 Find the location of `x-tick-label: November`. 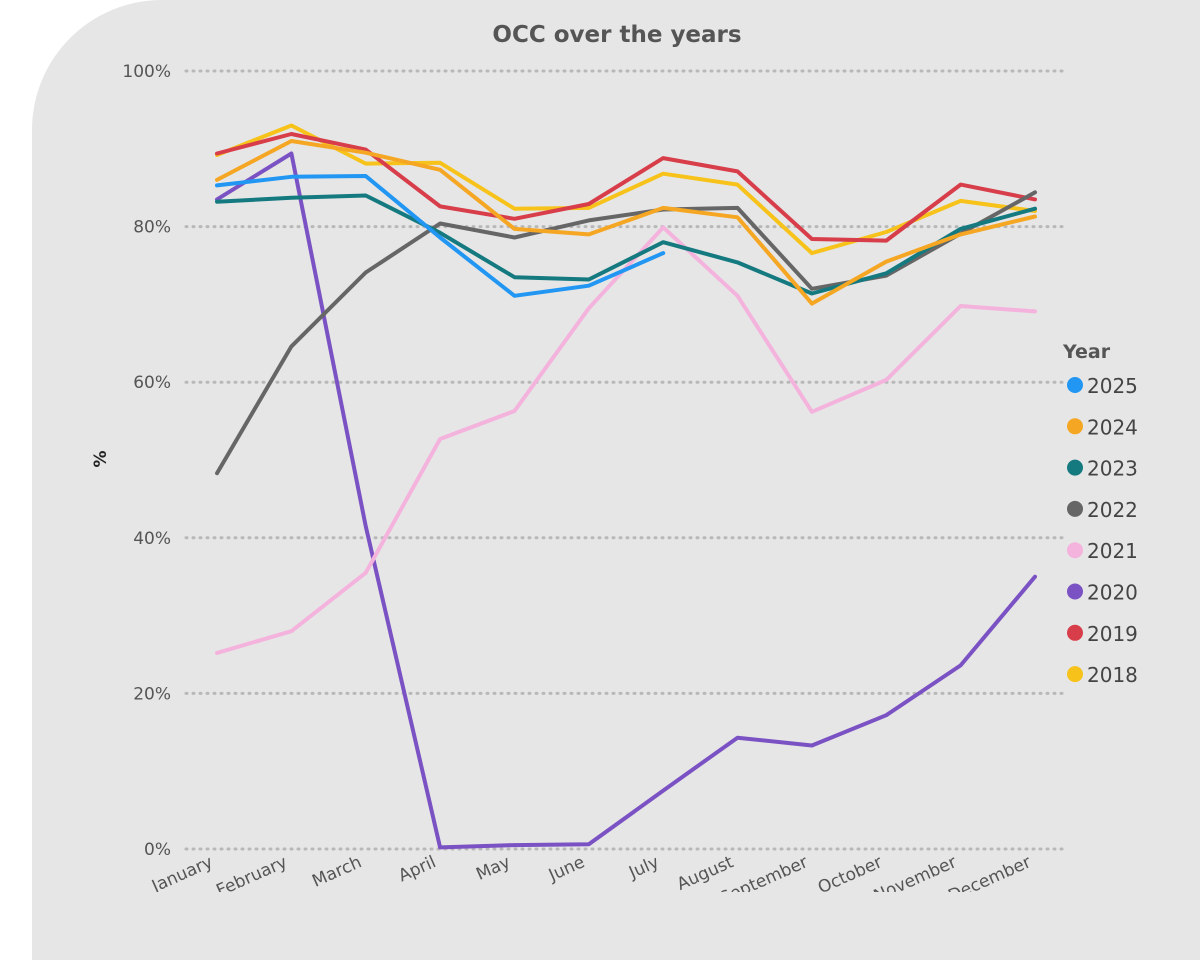

x-tick-label: November is located at coordinates (915, 872).